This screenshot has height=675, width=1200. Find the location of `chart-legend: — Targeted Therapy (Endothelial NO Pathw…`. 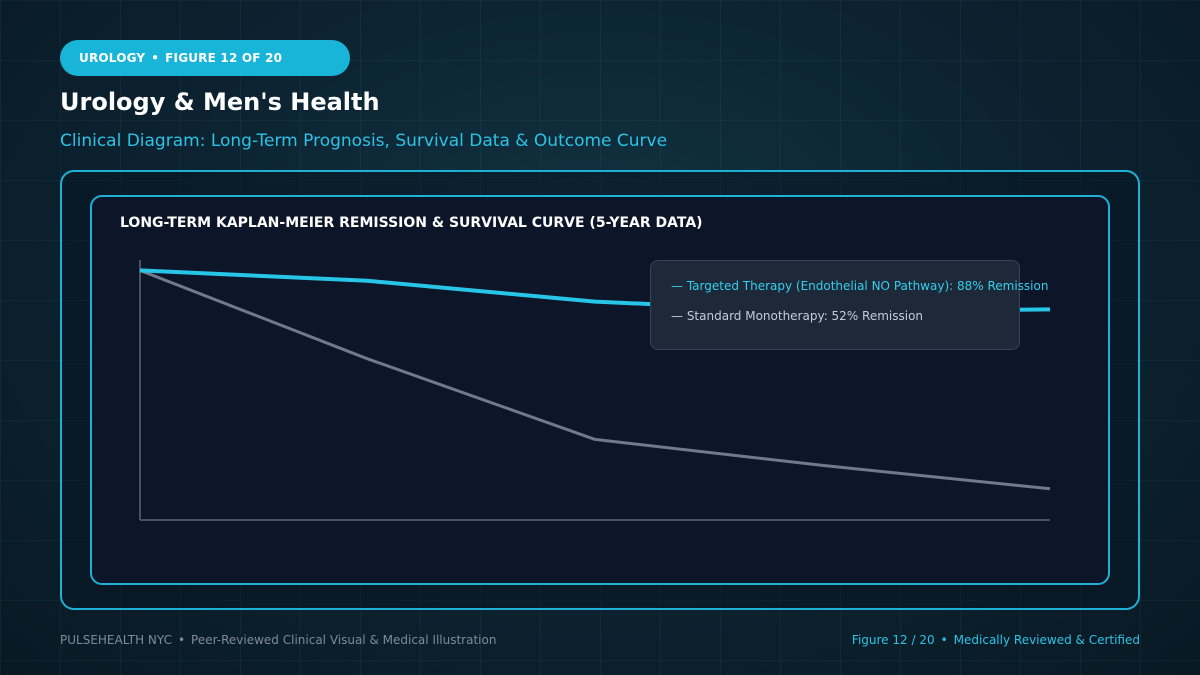

chart-legend: — Targeted Therapy (Endothelial NO Pathw… is located at coordinates (849, 305).